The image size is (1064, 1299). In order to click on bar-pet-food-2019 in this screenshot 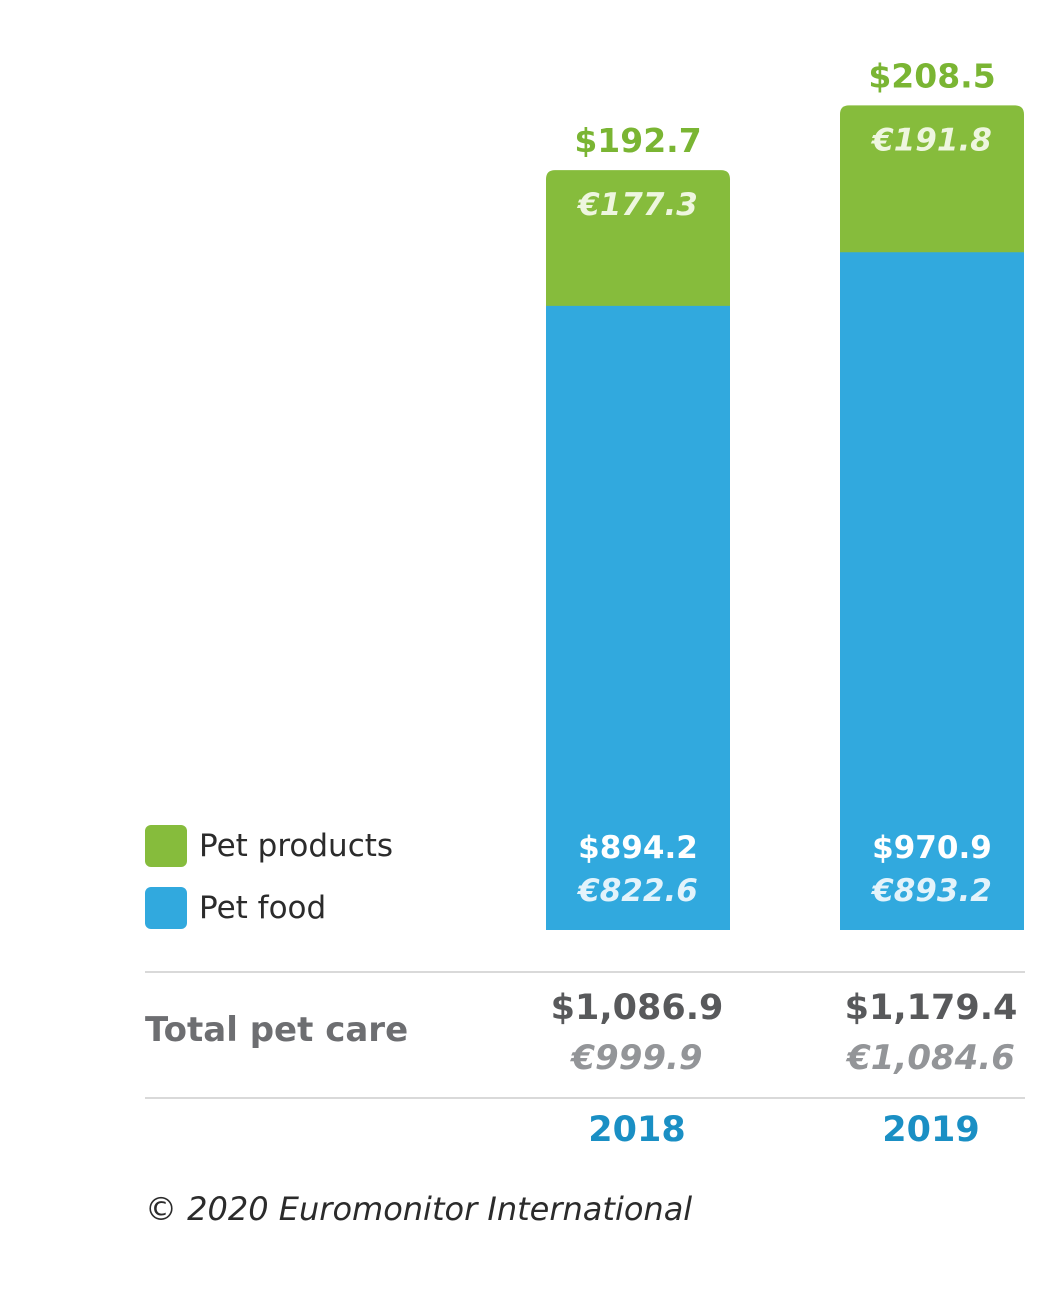, I will do `click(932, 590)`.